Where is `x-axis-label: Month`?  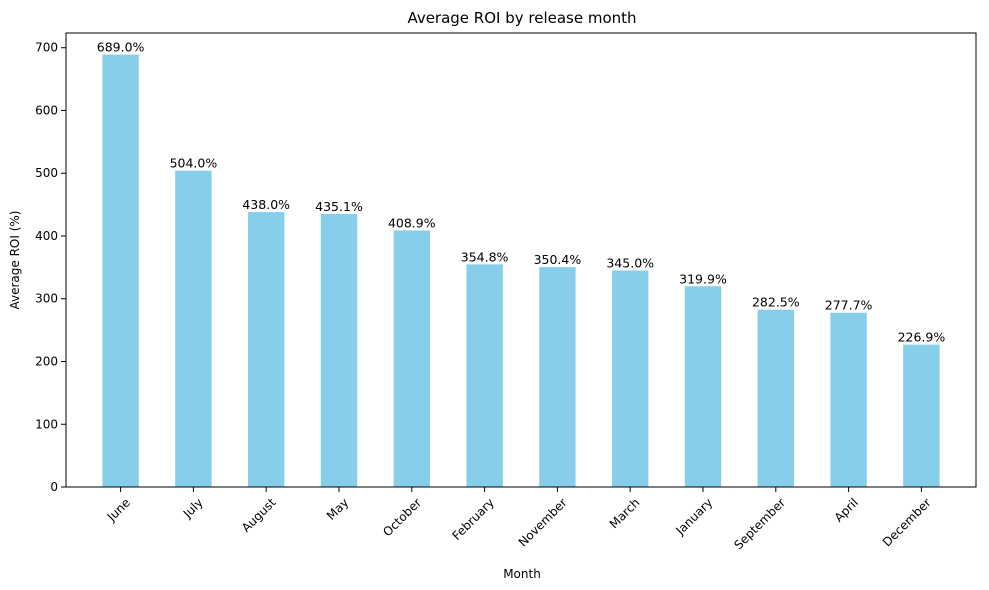
x-axis-label: Month is located at coordinates (522, 574).